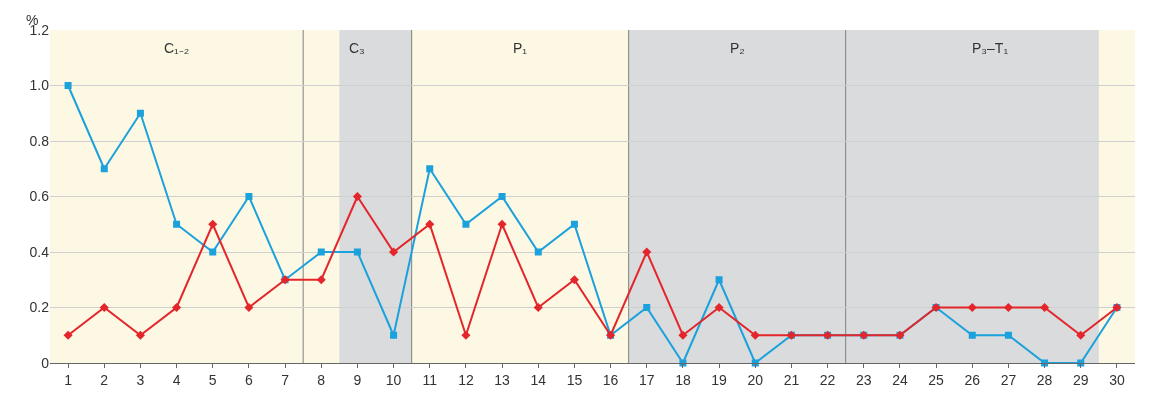  What do you see at coordinates (39, 307) in the screenshot?
I see `y-tick-label: 0.2` at bounding box center [39, 307].